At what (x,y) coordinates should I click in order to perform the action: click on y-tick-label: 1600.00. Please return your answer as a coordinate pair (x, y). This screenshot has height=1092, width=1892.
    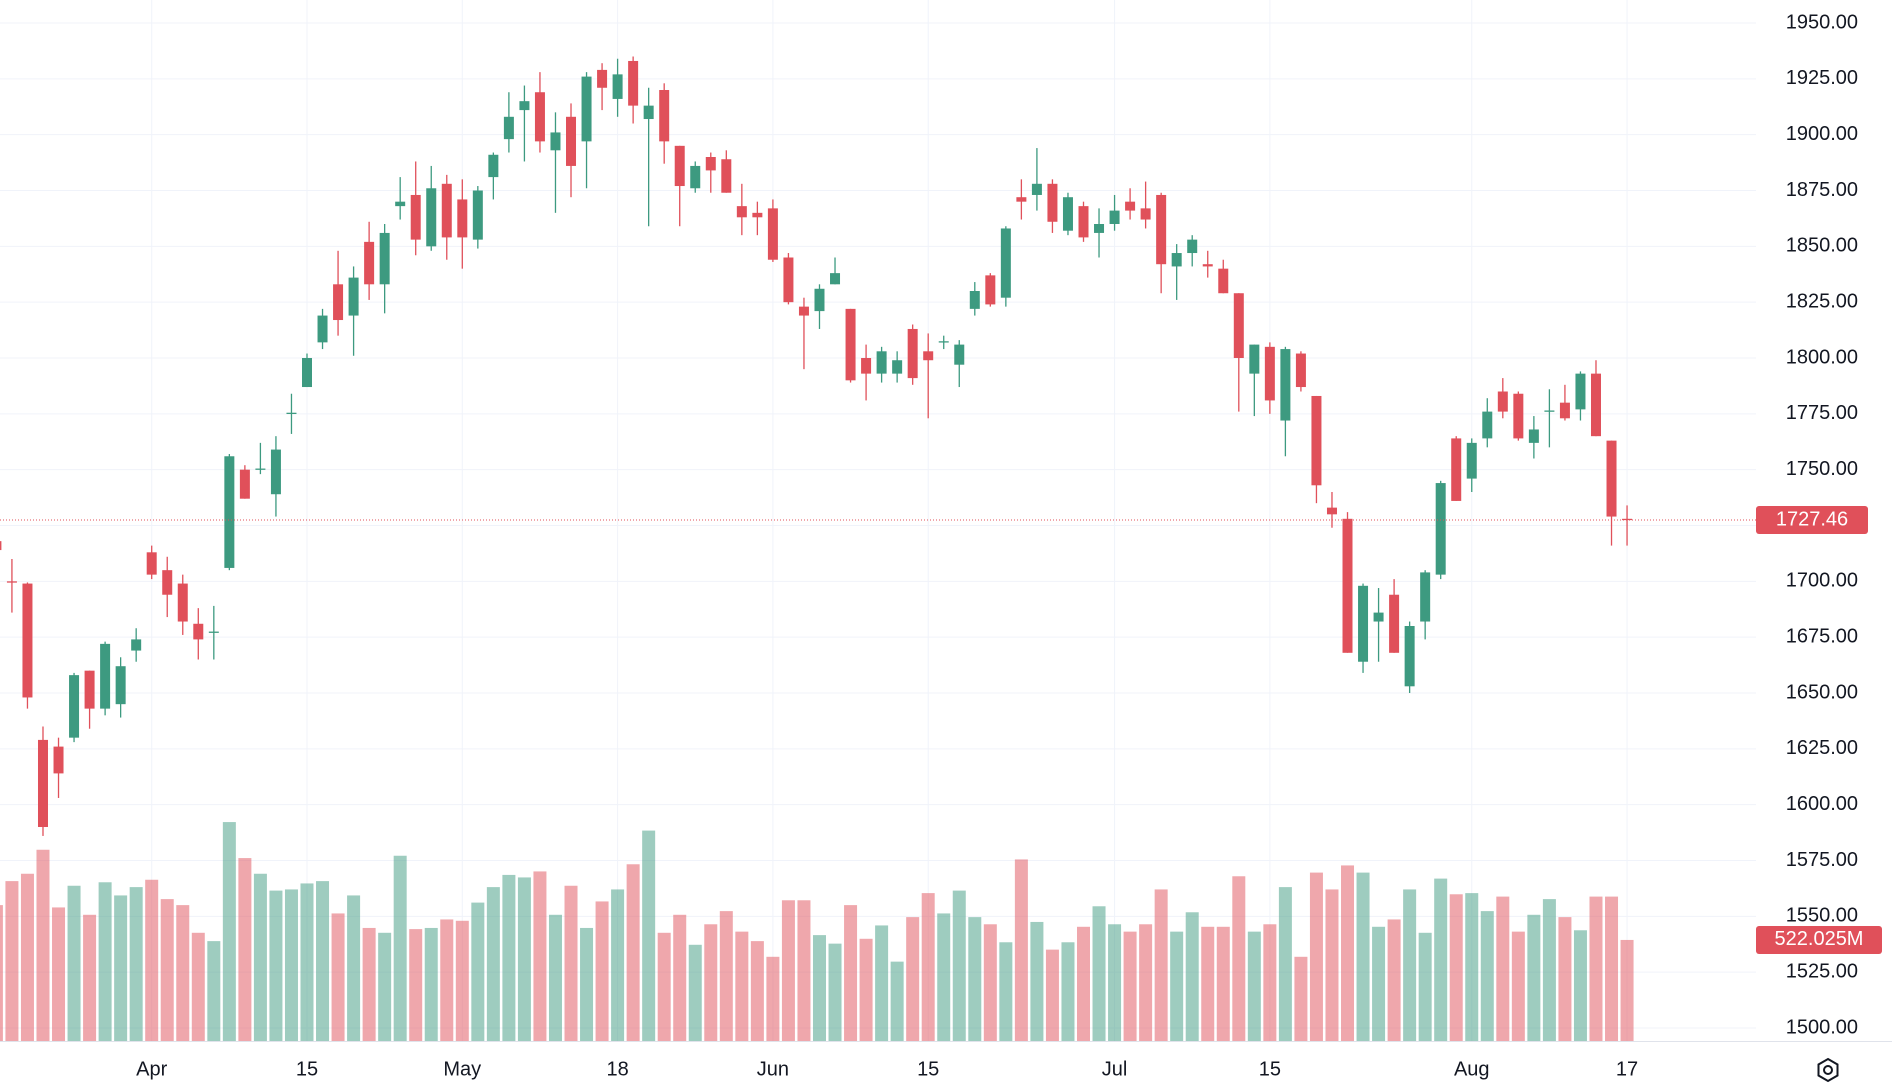
    Looking at the image, I should click on (1822, 804).